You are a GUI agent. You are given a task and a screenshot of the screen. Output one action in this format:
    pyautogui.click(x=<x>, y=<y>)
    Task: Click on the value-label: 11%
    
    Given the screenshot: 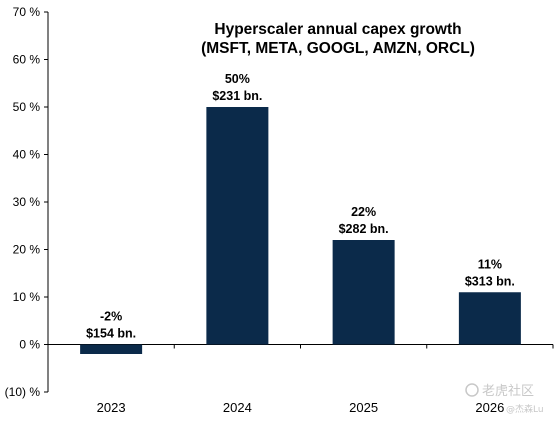 What is the action you would take?
    pyautogui.click(x=490, y=264)
    